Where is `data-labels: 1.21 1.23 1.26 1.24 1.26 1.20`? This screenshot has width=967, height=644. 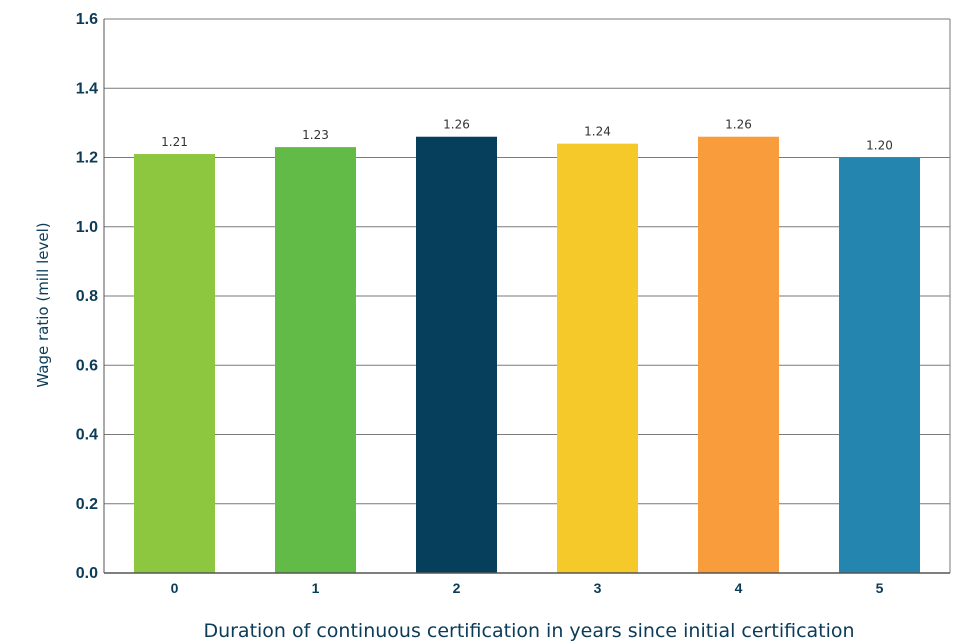 data-labels: 1.21 1.23 1.26 1.24 1.26 1.20 is located at coordinates (527, 135).